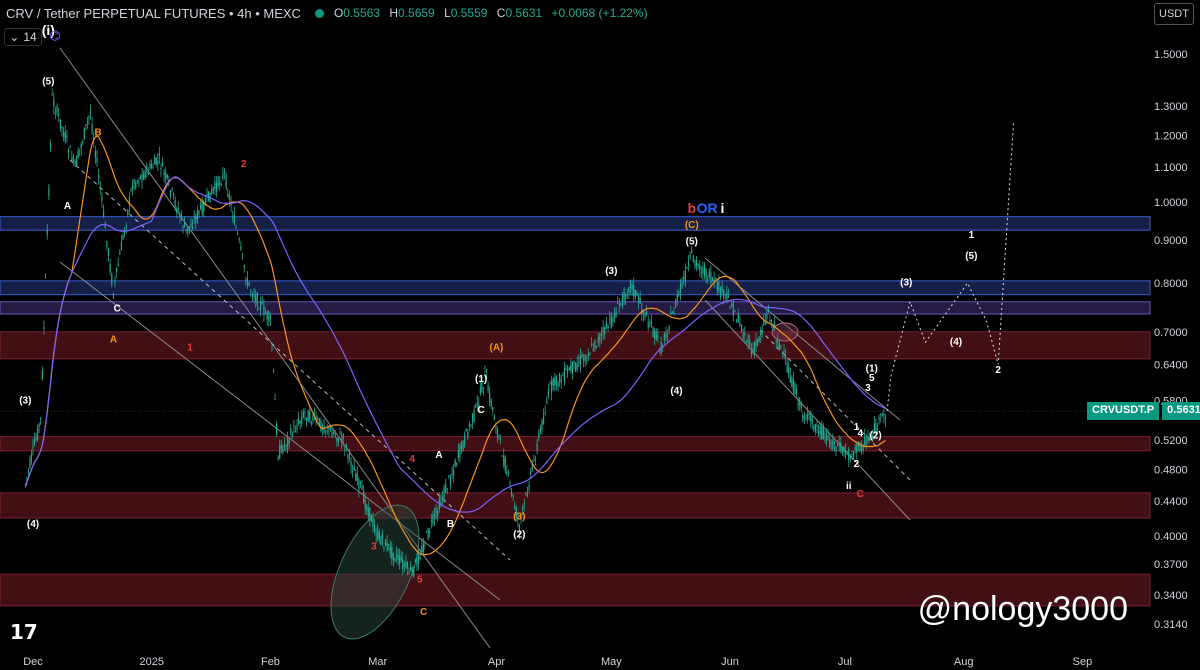  Describe the element at coordinates (23, 37) in the screenshot. I see `indicator-collapse-button: ⌄ 14` at that location.